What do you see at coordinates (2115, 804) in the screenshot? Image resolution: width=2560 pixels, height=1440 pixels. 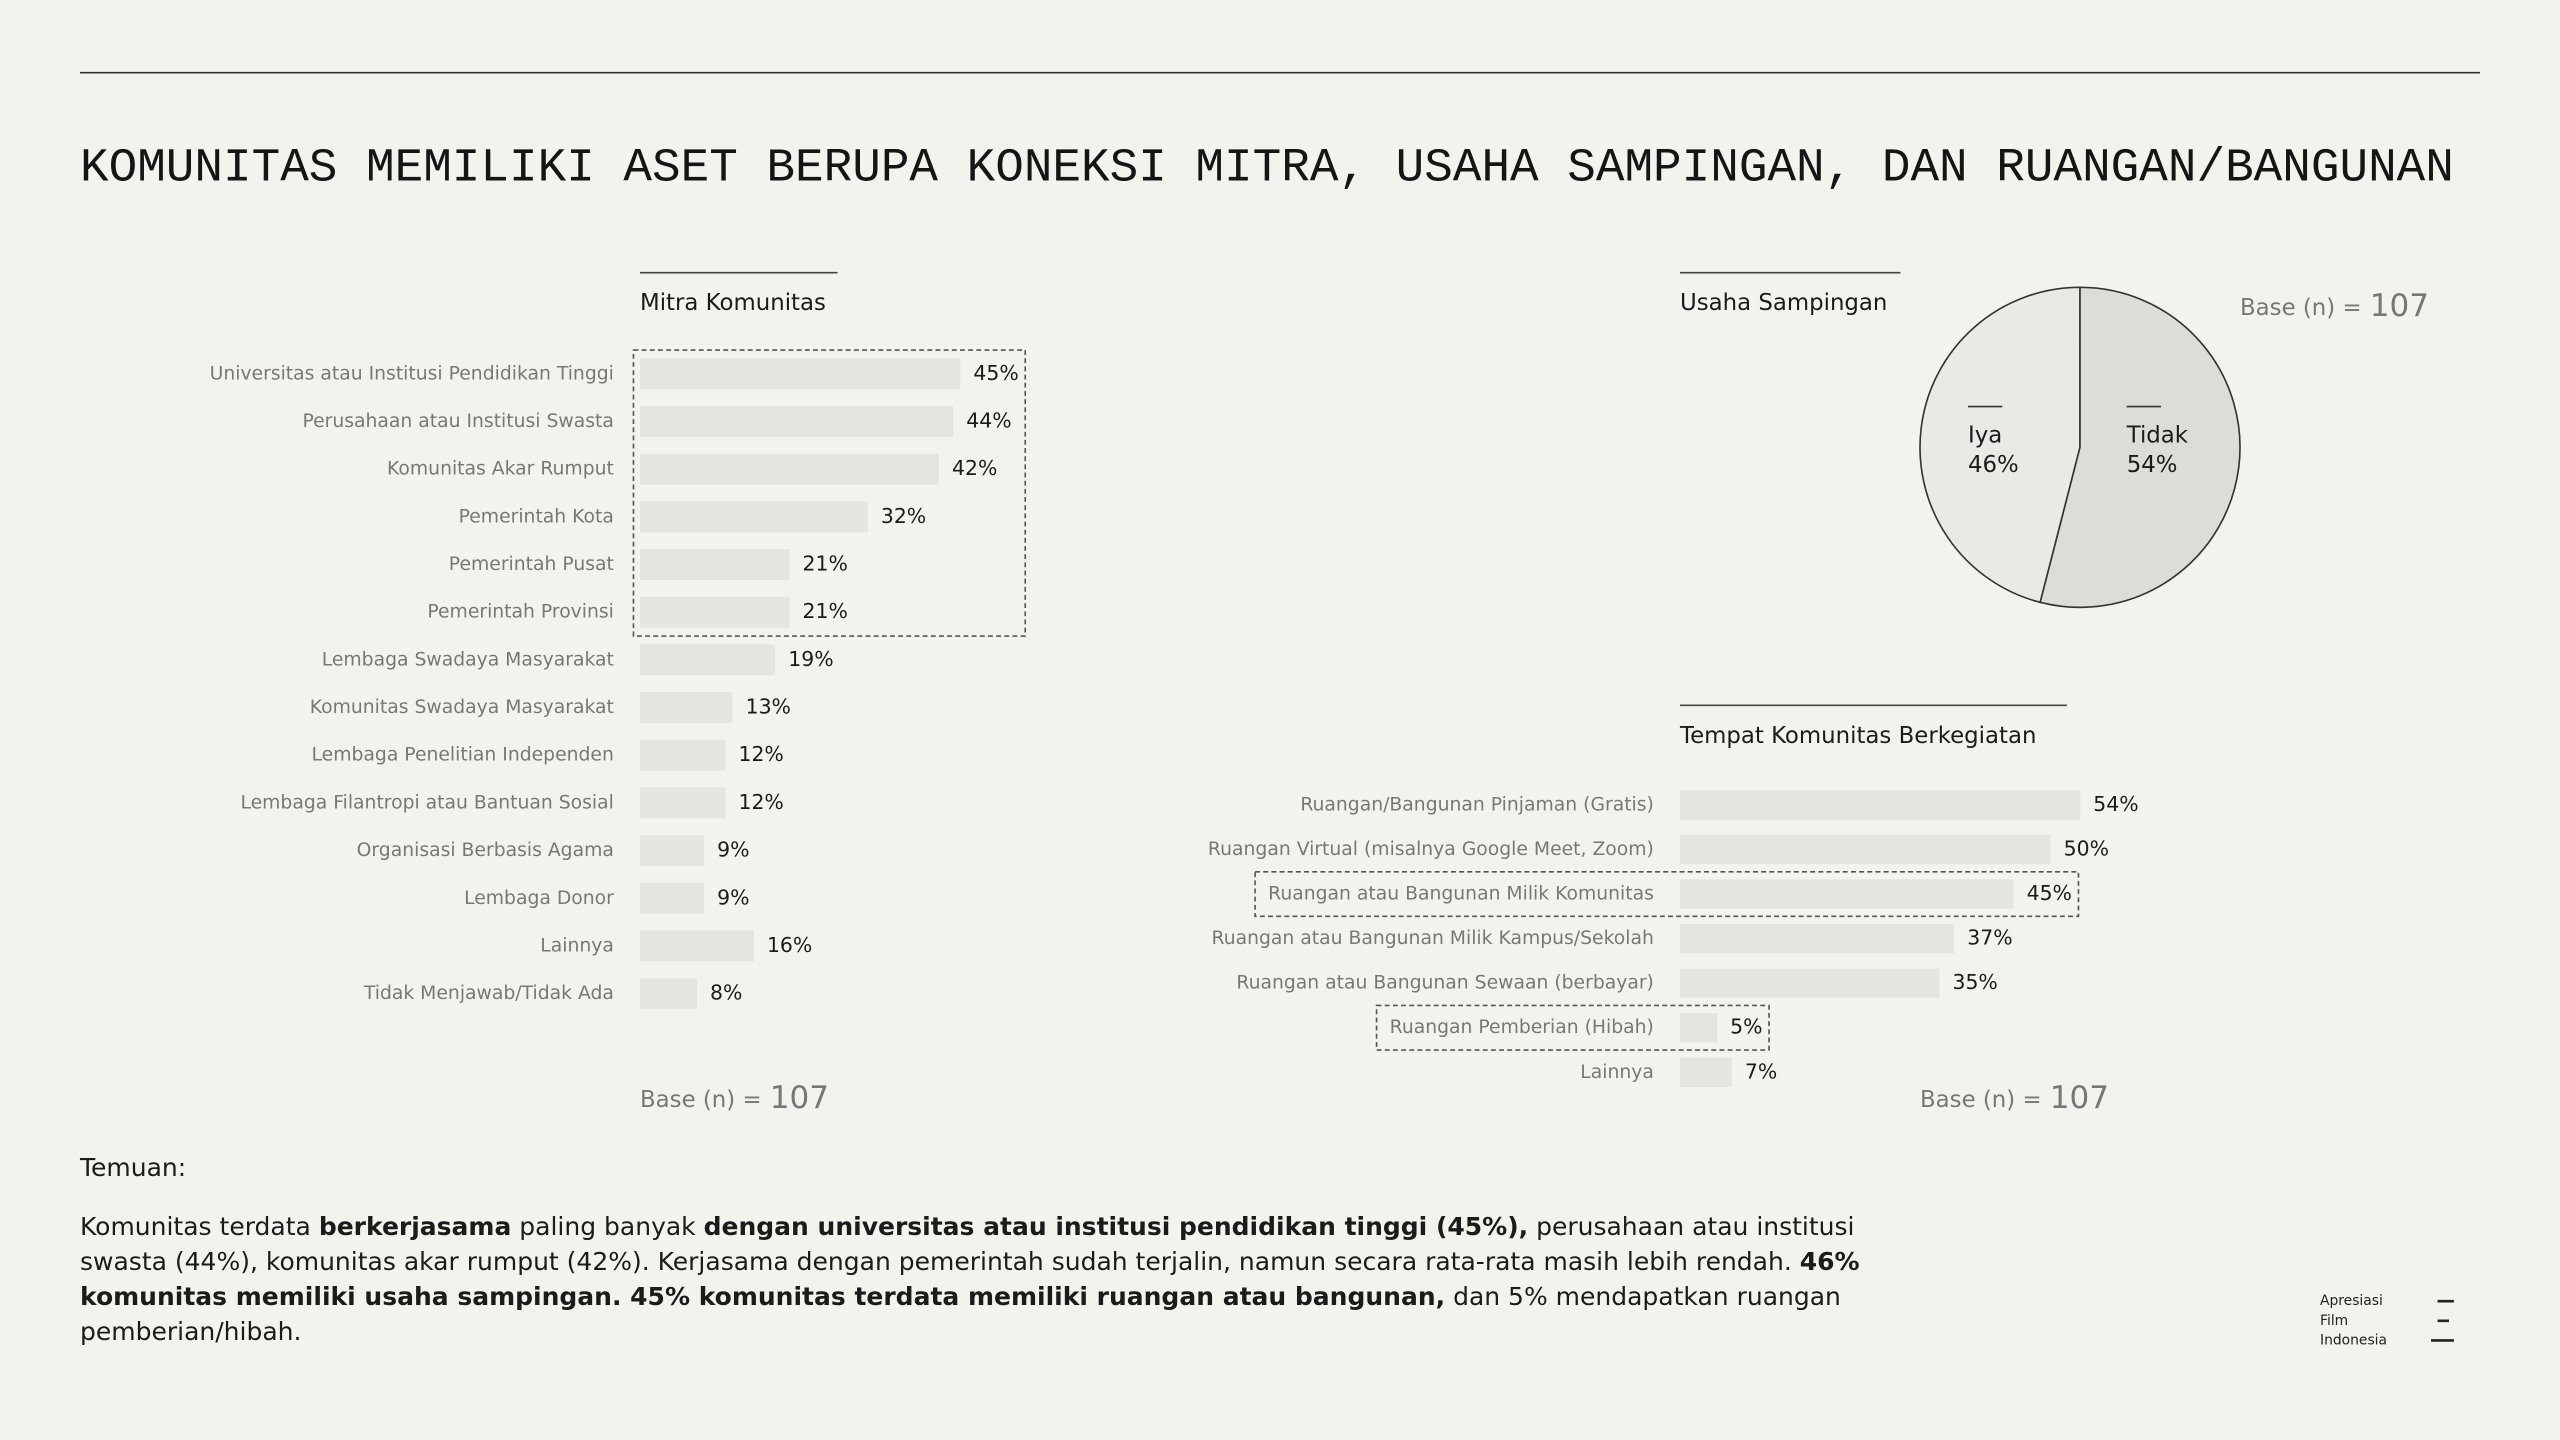 I see `value-label: 54%` at bounding box center [2115, 804].